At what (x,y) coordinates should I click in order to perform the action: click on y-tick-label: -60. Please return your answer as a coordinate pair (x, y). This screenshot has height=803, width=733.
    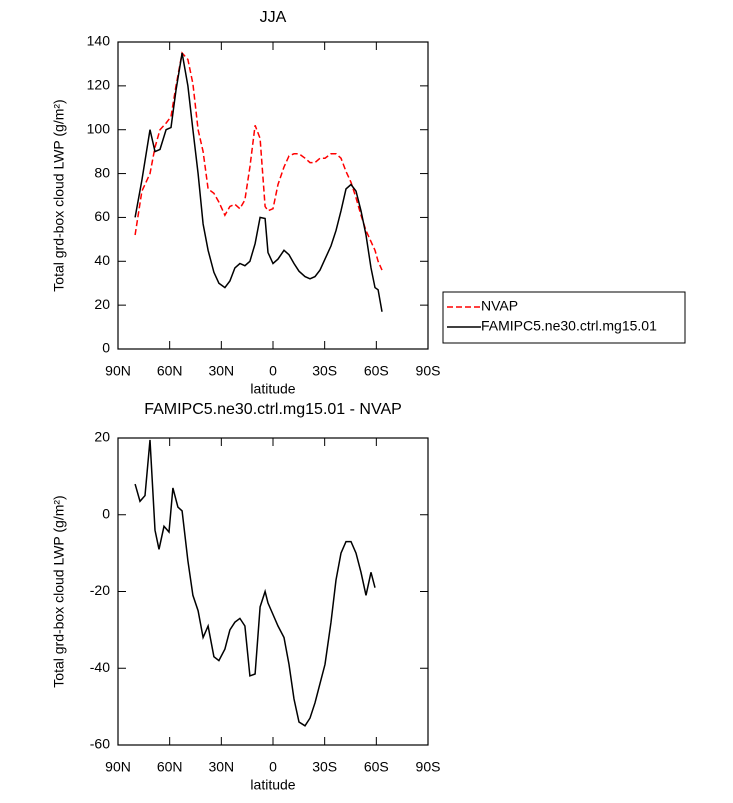
    Looking at the image, I should click on (100, 744).